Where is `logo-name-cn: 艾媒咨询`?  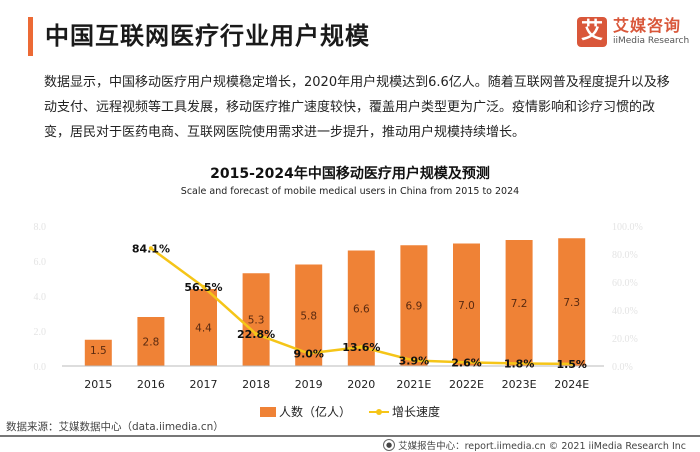
logo-name-cn: 艾媒咨询 is located at coordinates (647, 25).